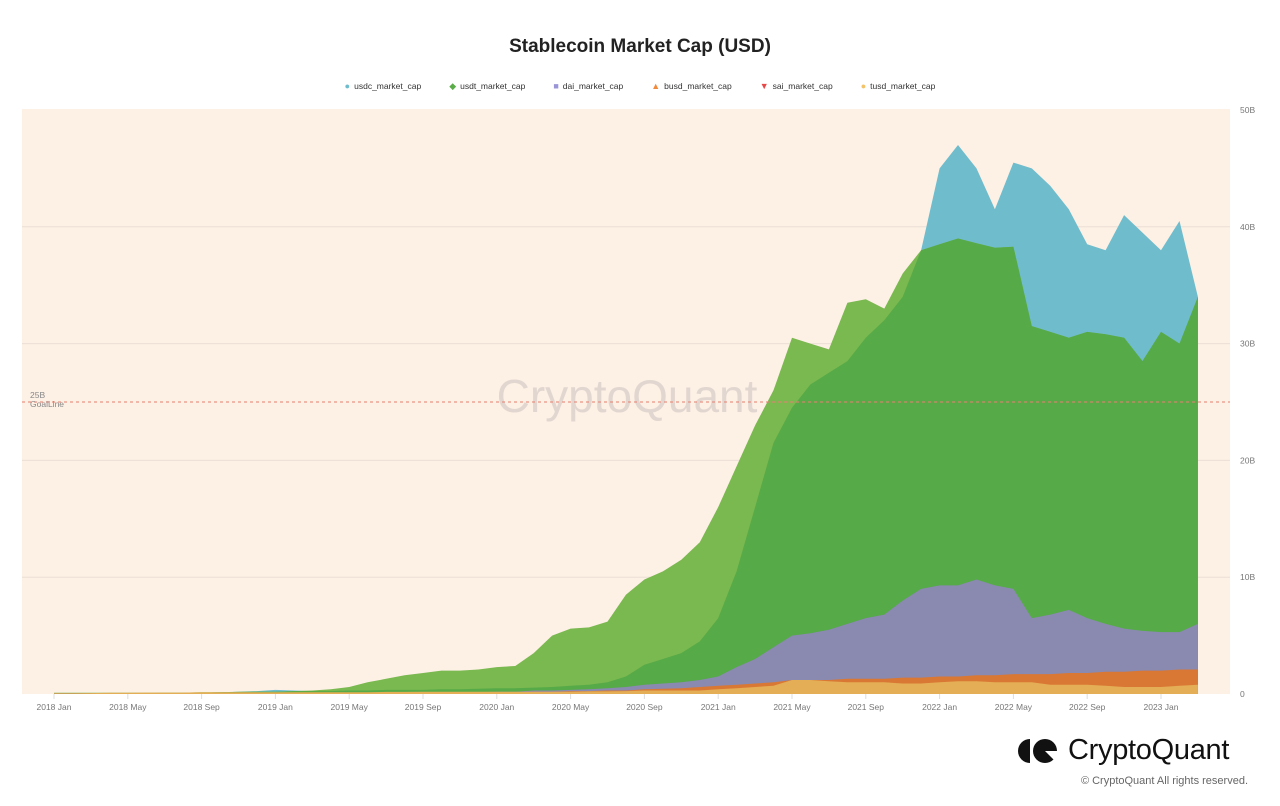  I want to click on watermark: CryptoQuant, so click(627, 396).